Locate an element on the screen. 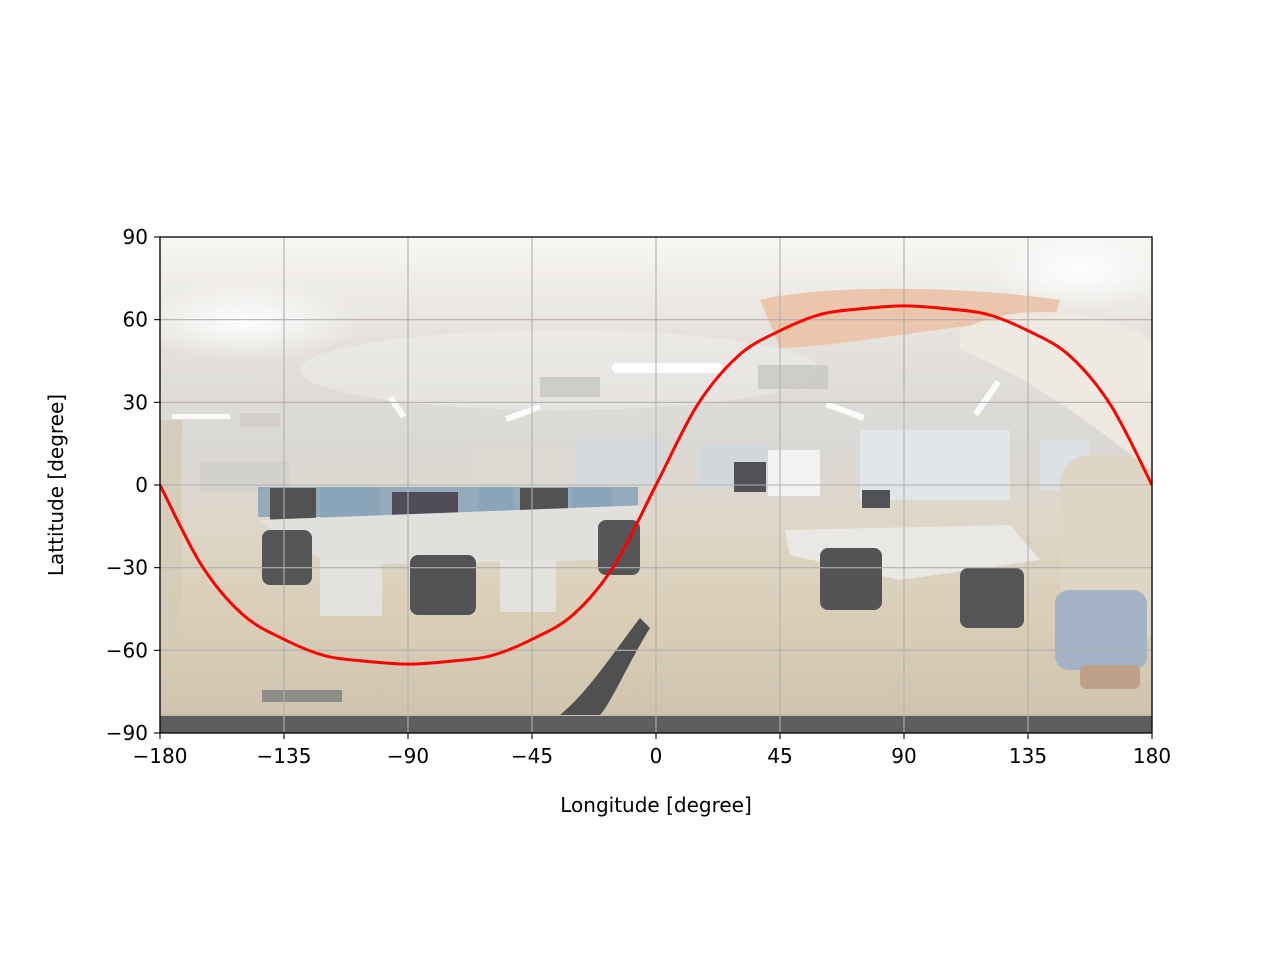 The width and height of the screenshot is (1280, 960). y-tick-label: −30 is located at coordinates (127, 568).